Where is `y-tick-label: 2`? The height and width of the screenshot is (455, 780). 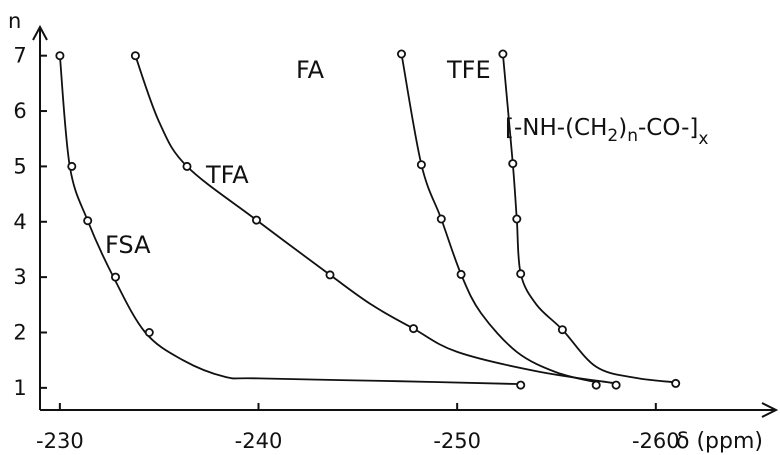
y-tick-label: 2 is located at coordinates (19, 332).